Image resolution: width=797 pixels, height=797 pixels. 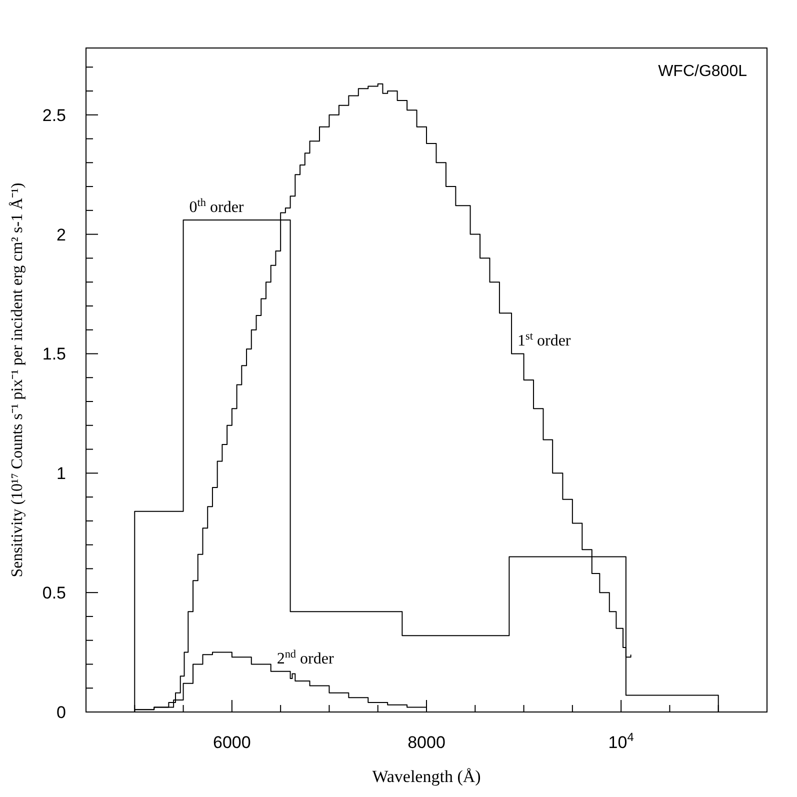 What do you see at coordinates (61, 712) in the screenshot?
I see `y-tick-label: 0` at bounding box center [61, 712].